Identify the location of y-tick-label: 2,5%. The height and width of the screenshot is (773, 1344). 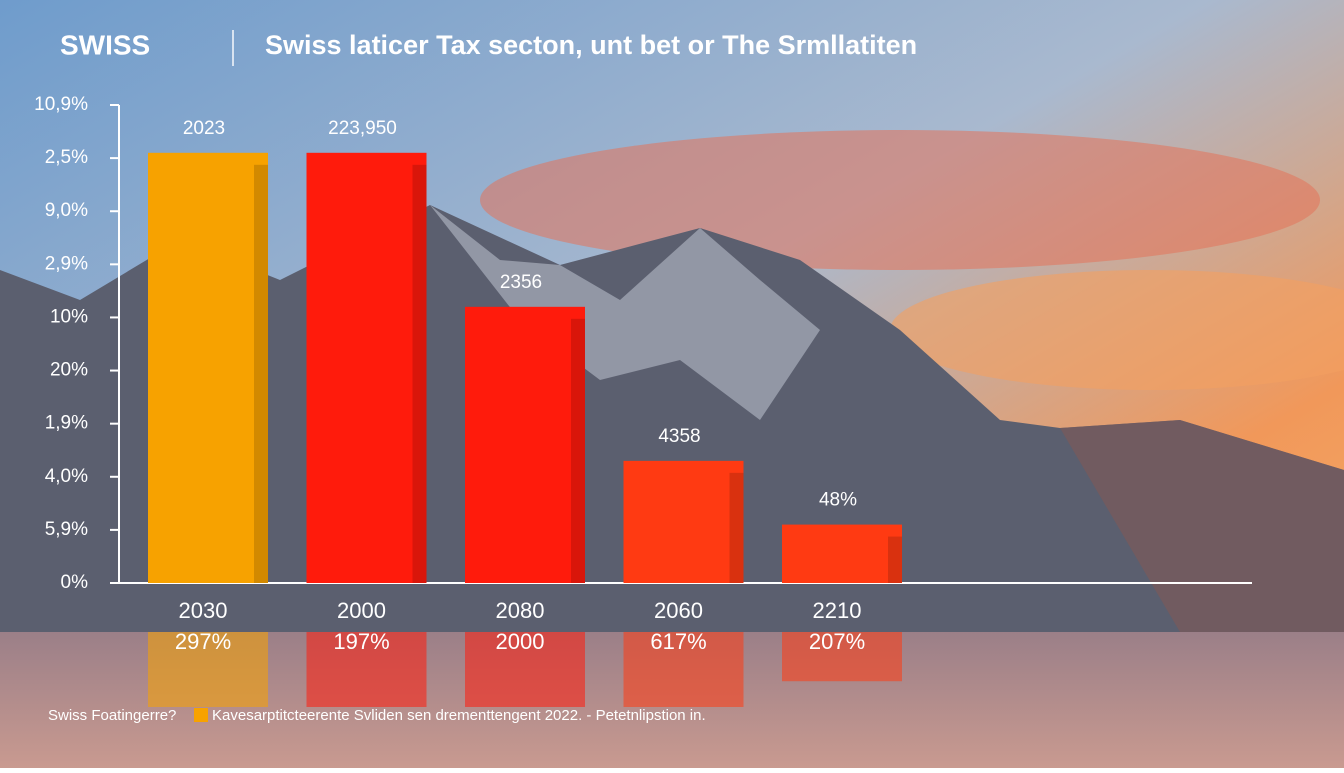
(66, 157).